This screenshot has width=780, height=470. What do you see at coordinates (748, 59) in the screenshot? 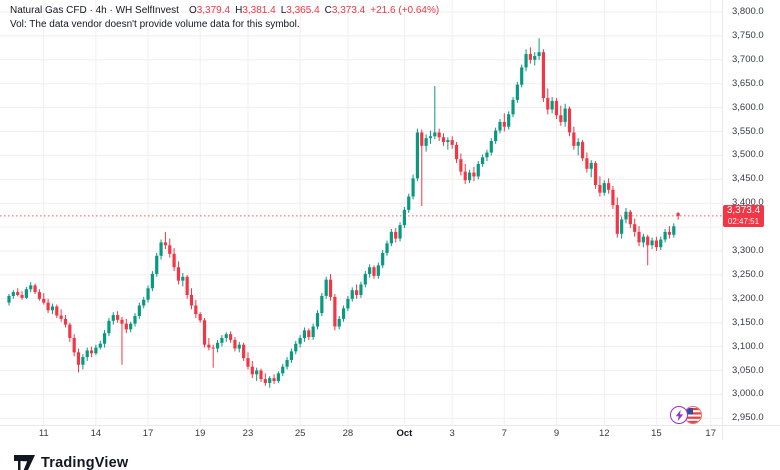
I see `price-tick-label: 3,700.0` at bounding box center [748, 59].